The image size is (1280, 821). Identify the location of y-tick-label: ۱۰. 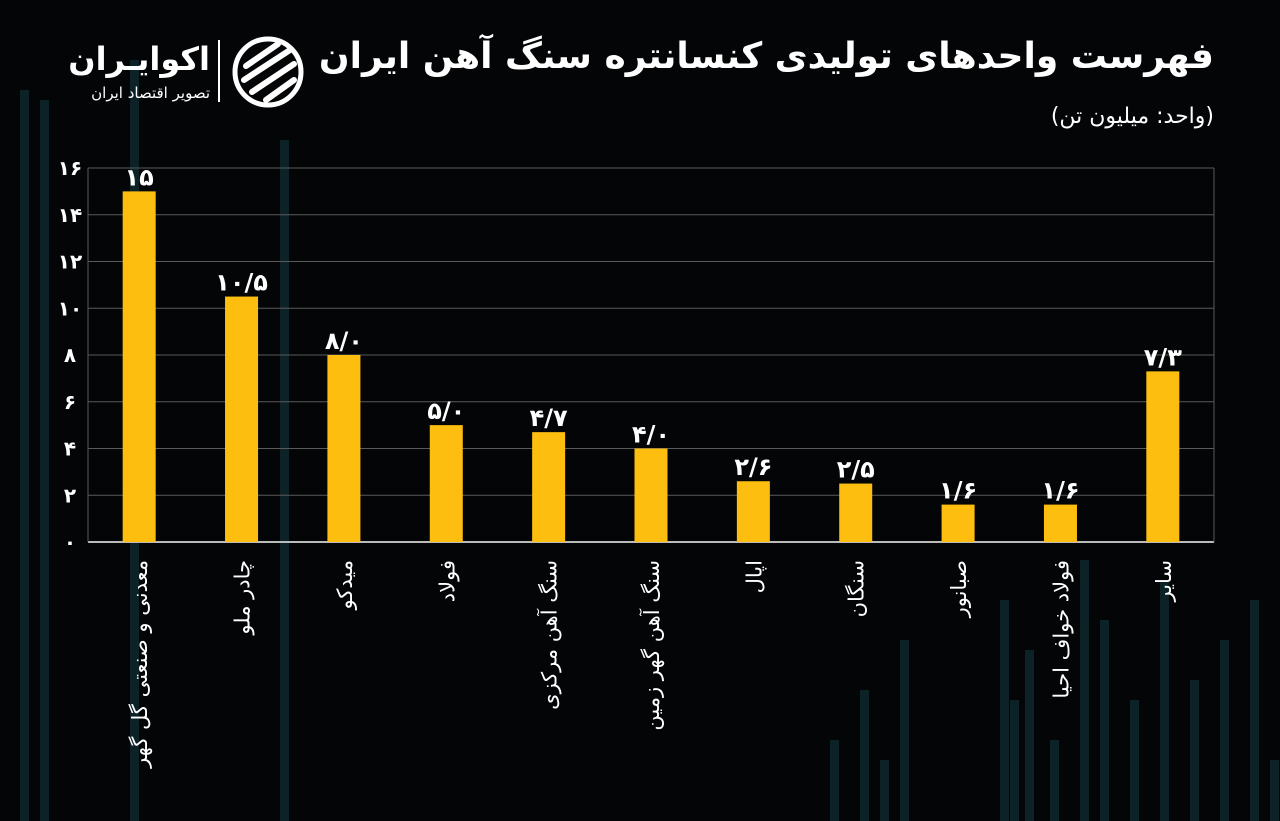
(70, 308).